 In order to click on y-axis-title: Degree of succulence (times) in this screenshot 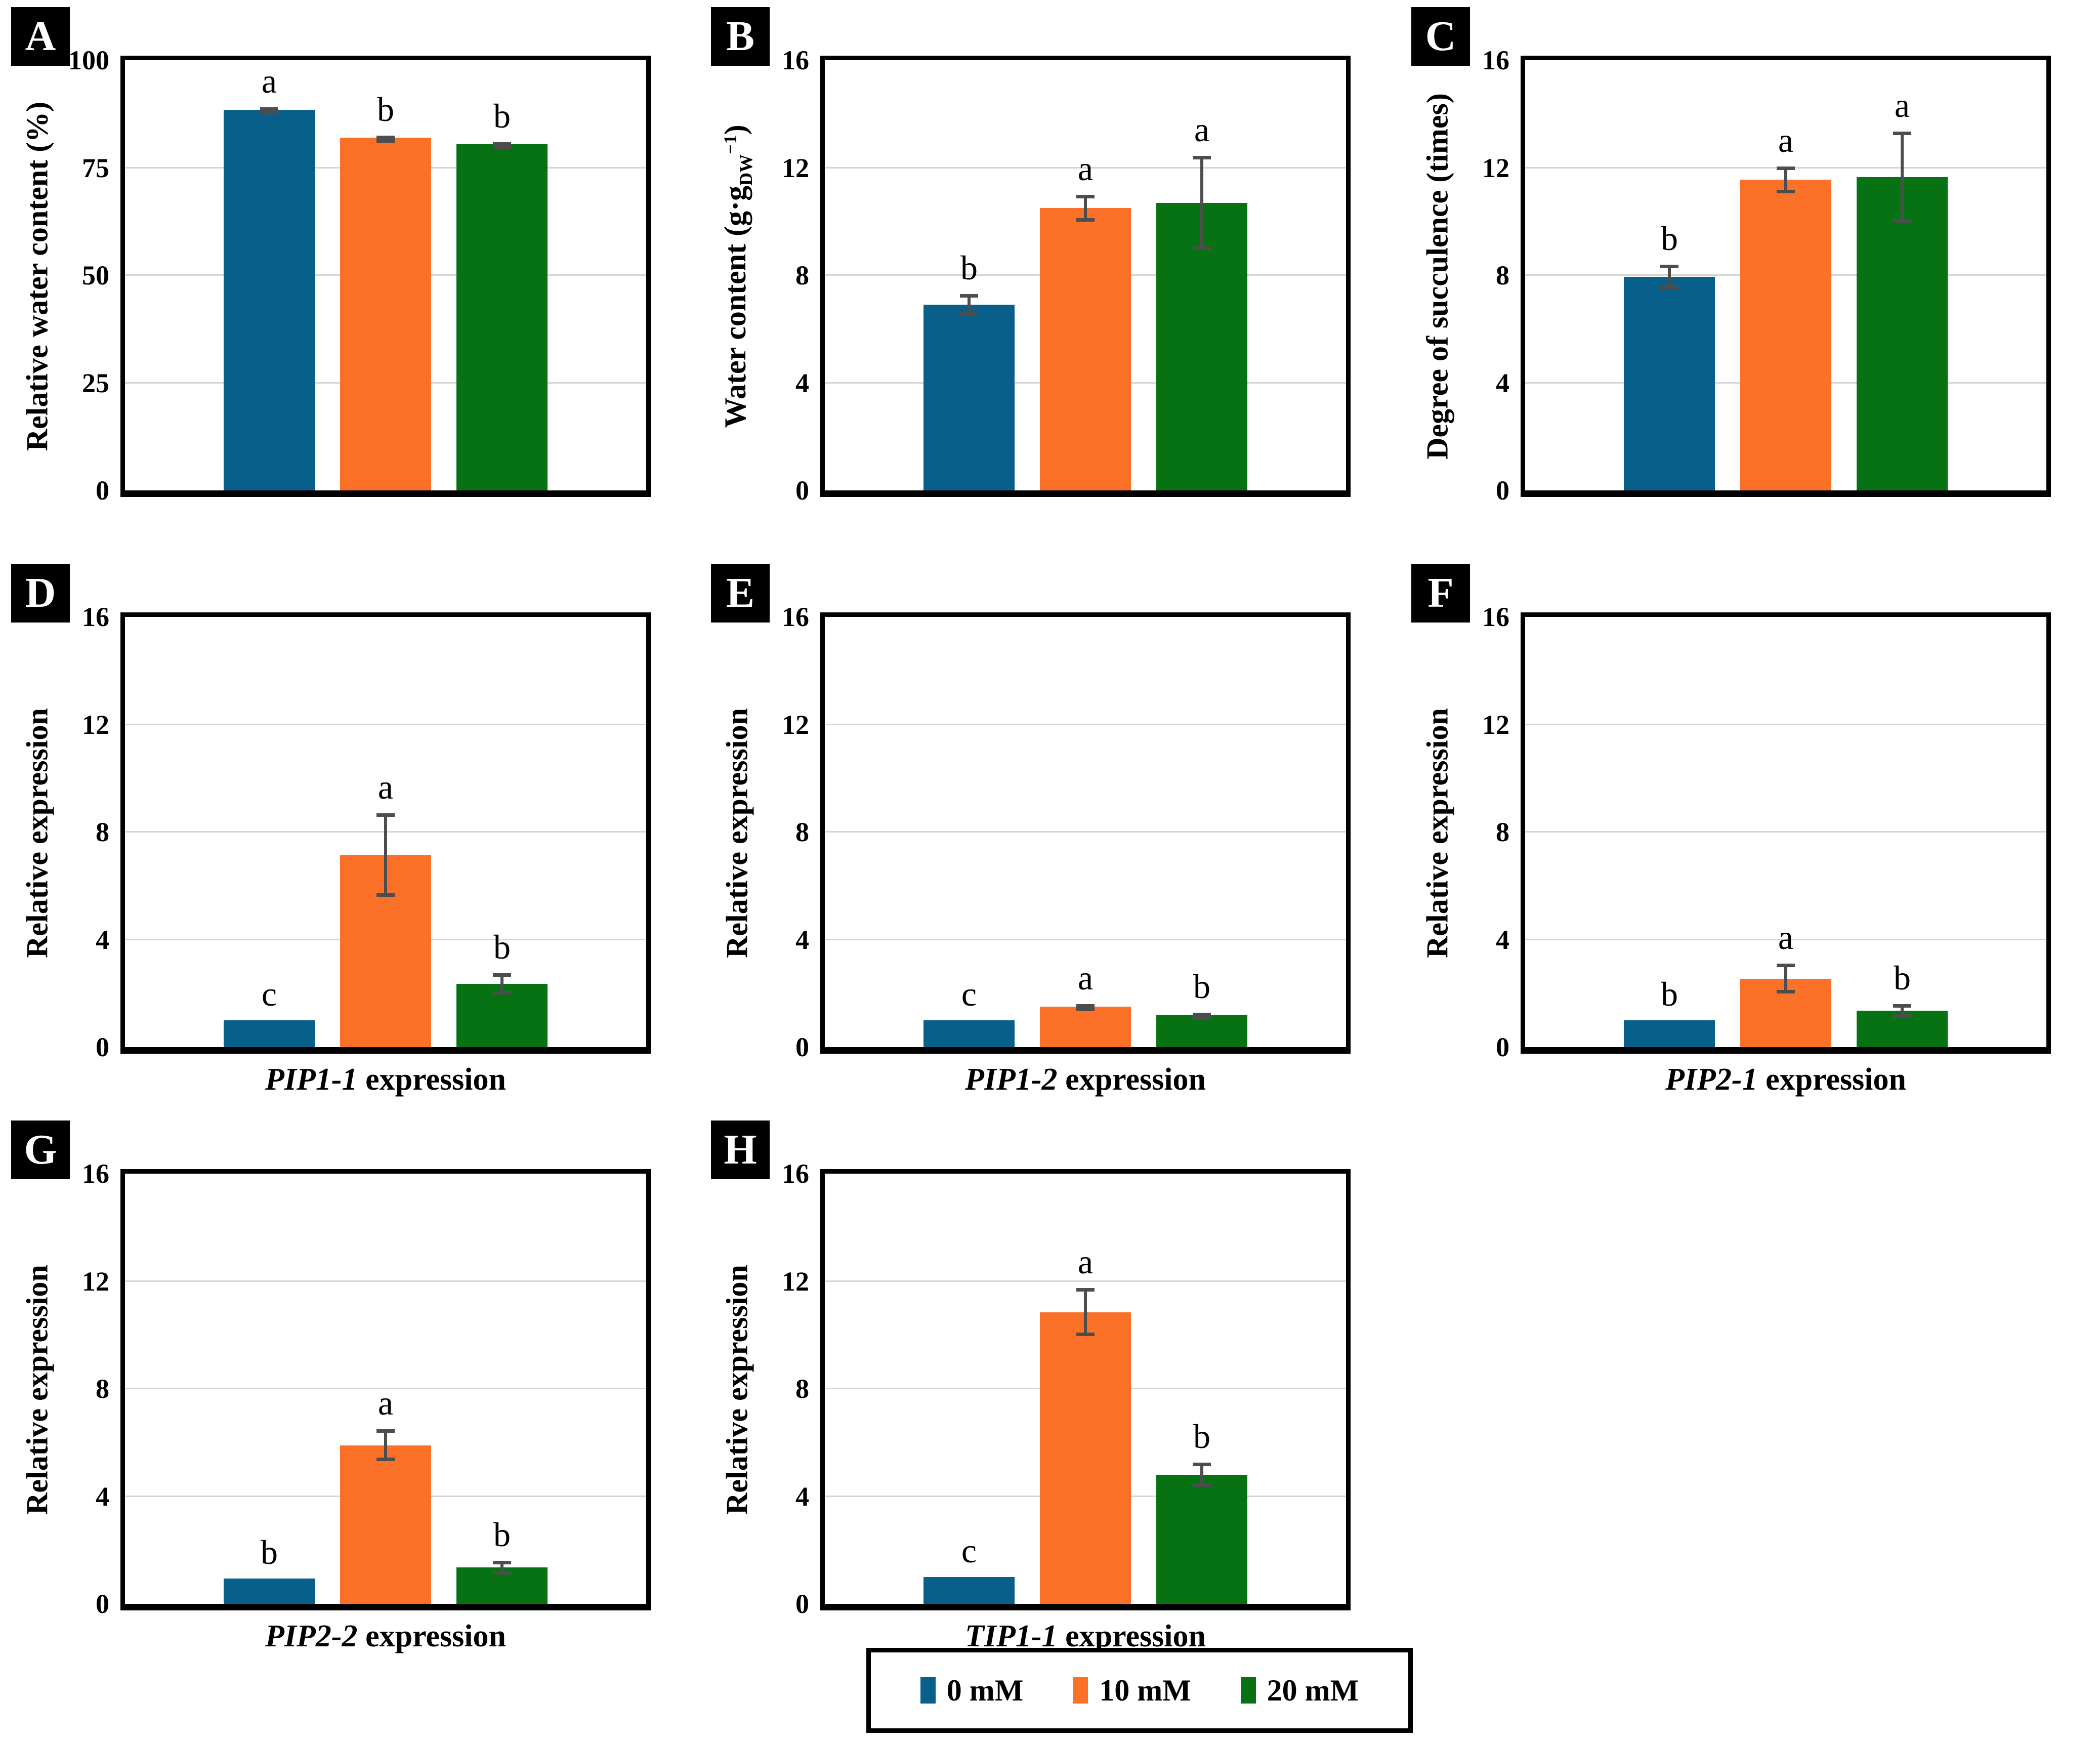, I will do `click(1437, 276)`.